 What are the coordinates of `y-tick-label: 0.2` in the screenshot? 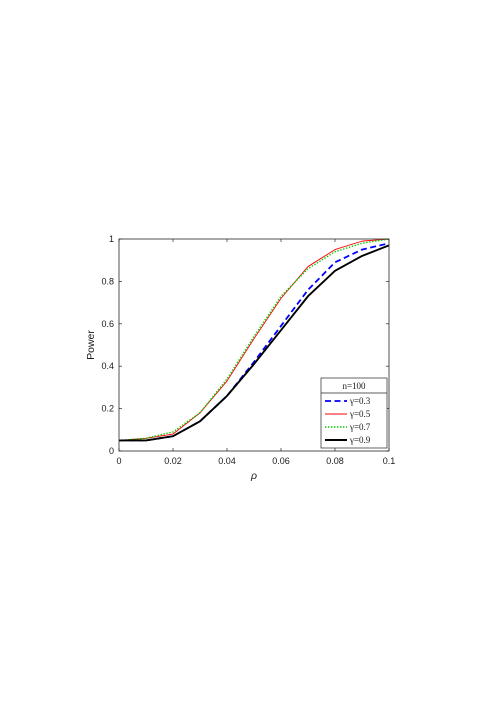 It's located at (107, 409).